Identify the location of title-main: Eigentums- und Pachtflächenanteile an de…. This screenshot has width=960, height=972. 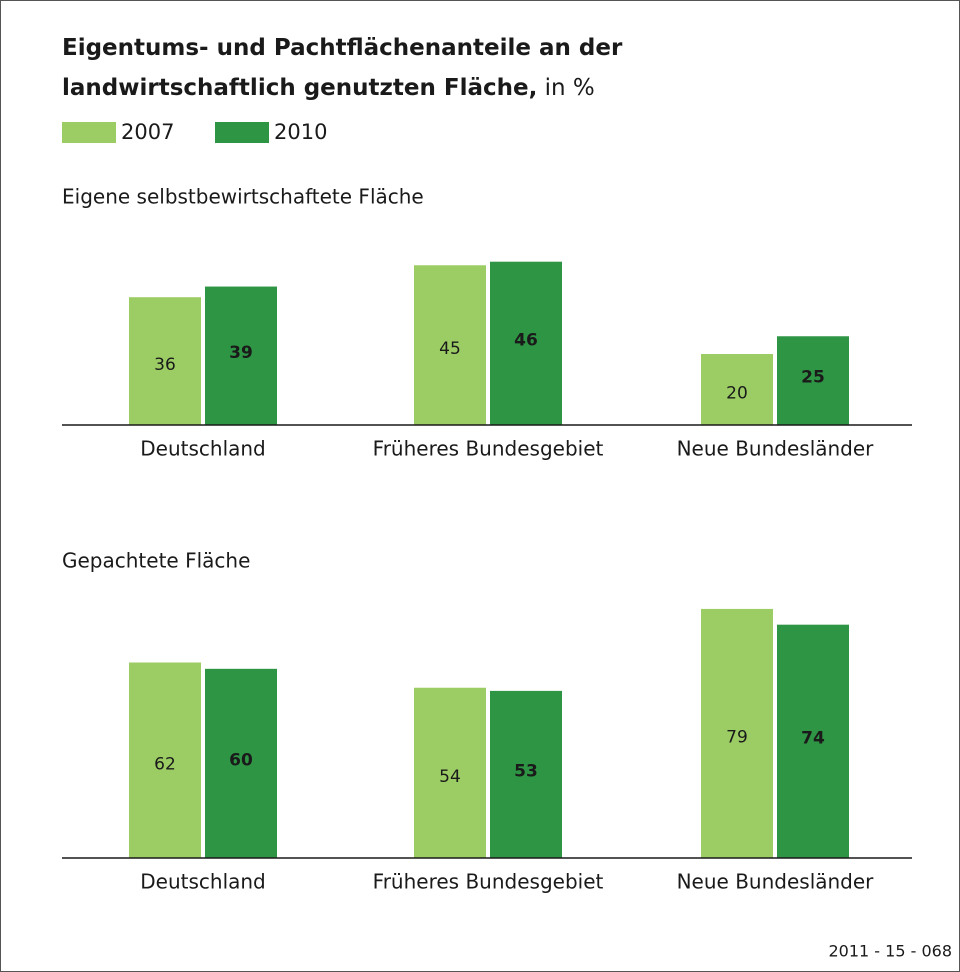
(342, 68).